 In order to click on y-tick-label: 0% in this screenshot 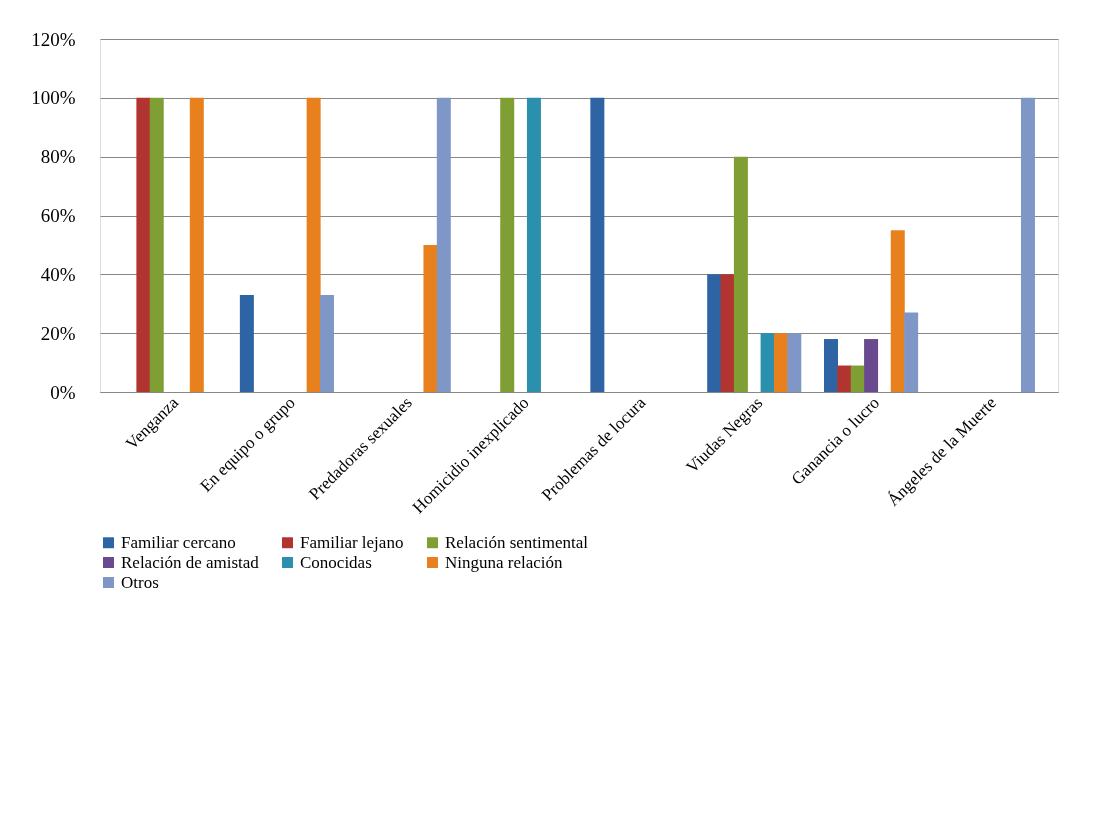, I will do `click(63, 392)`.